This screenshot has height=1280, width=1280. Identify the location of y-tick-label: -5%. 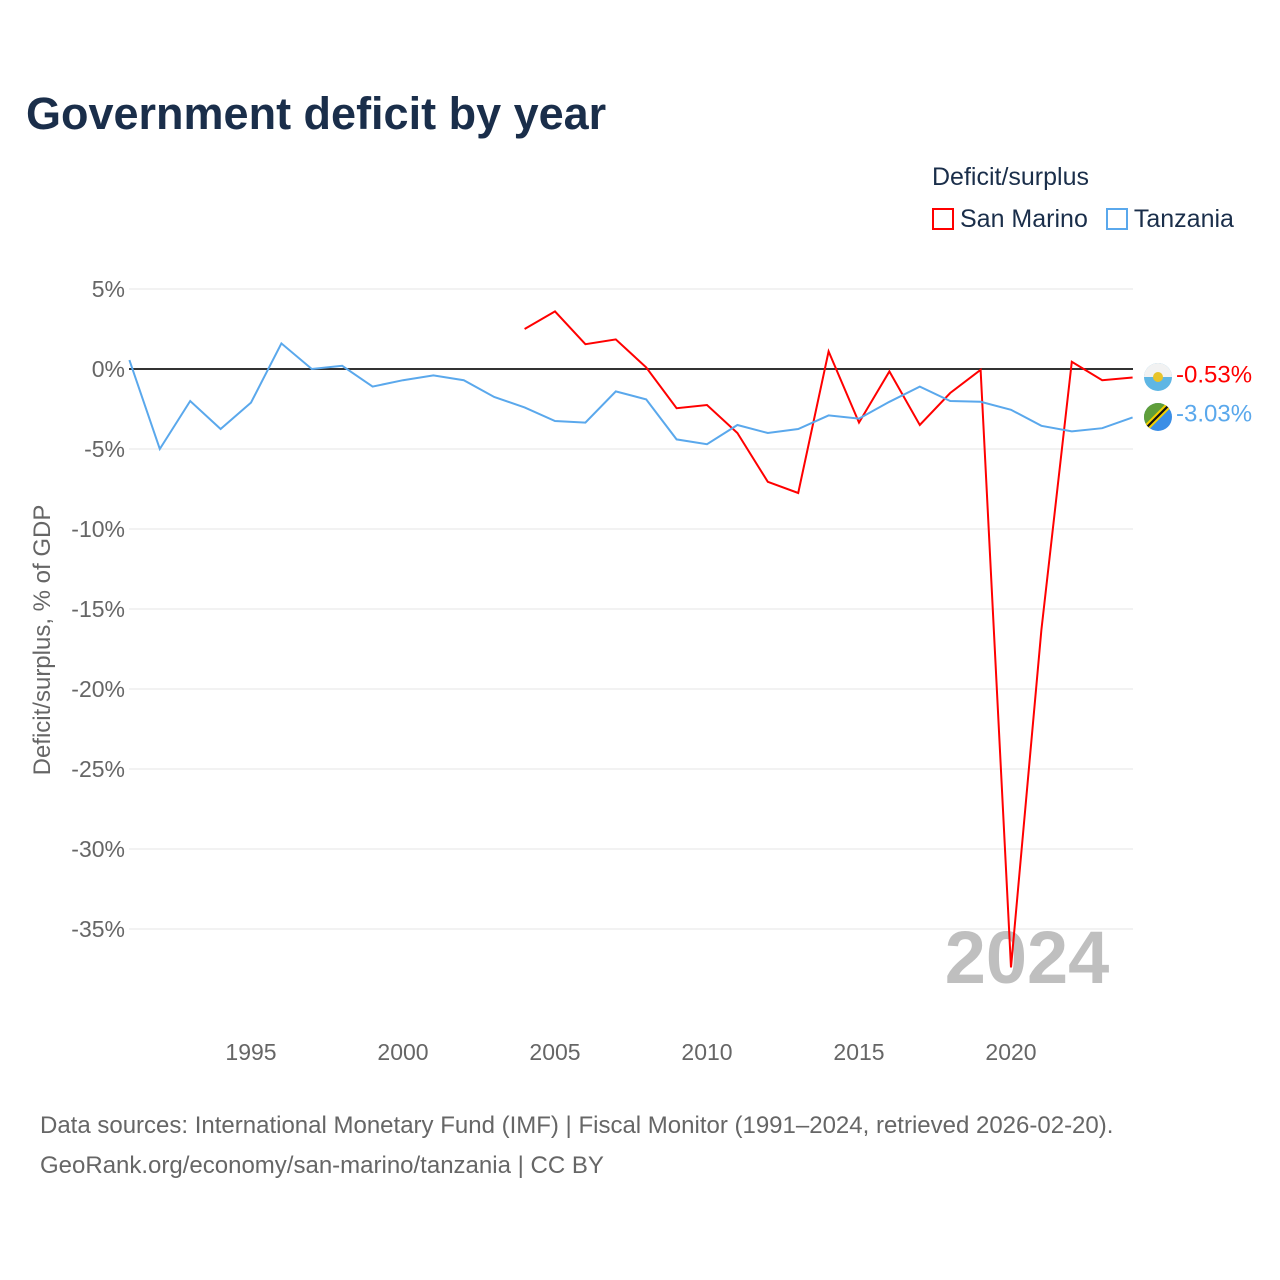
(104, 449).